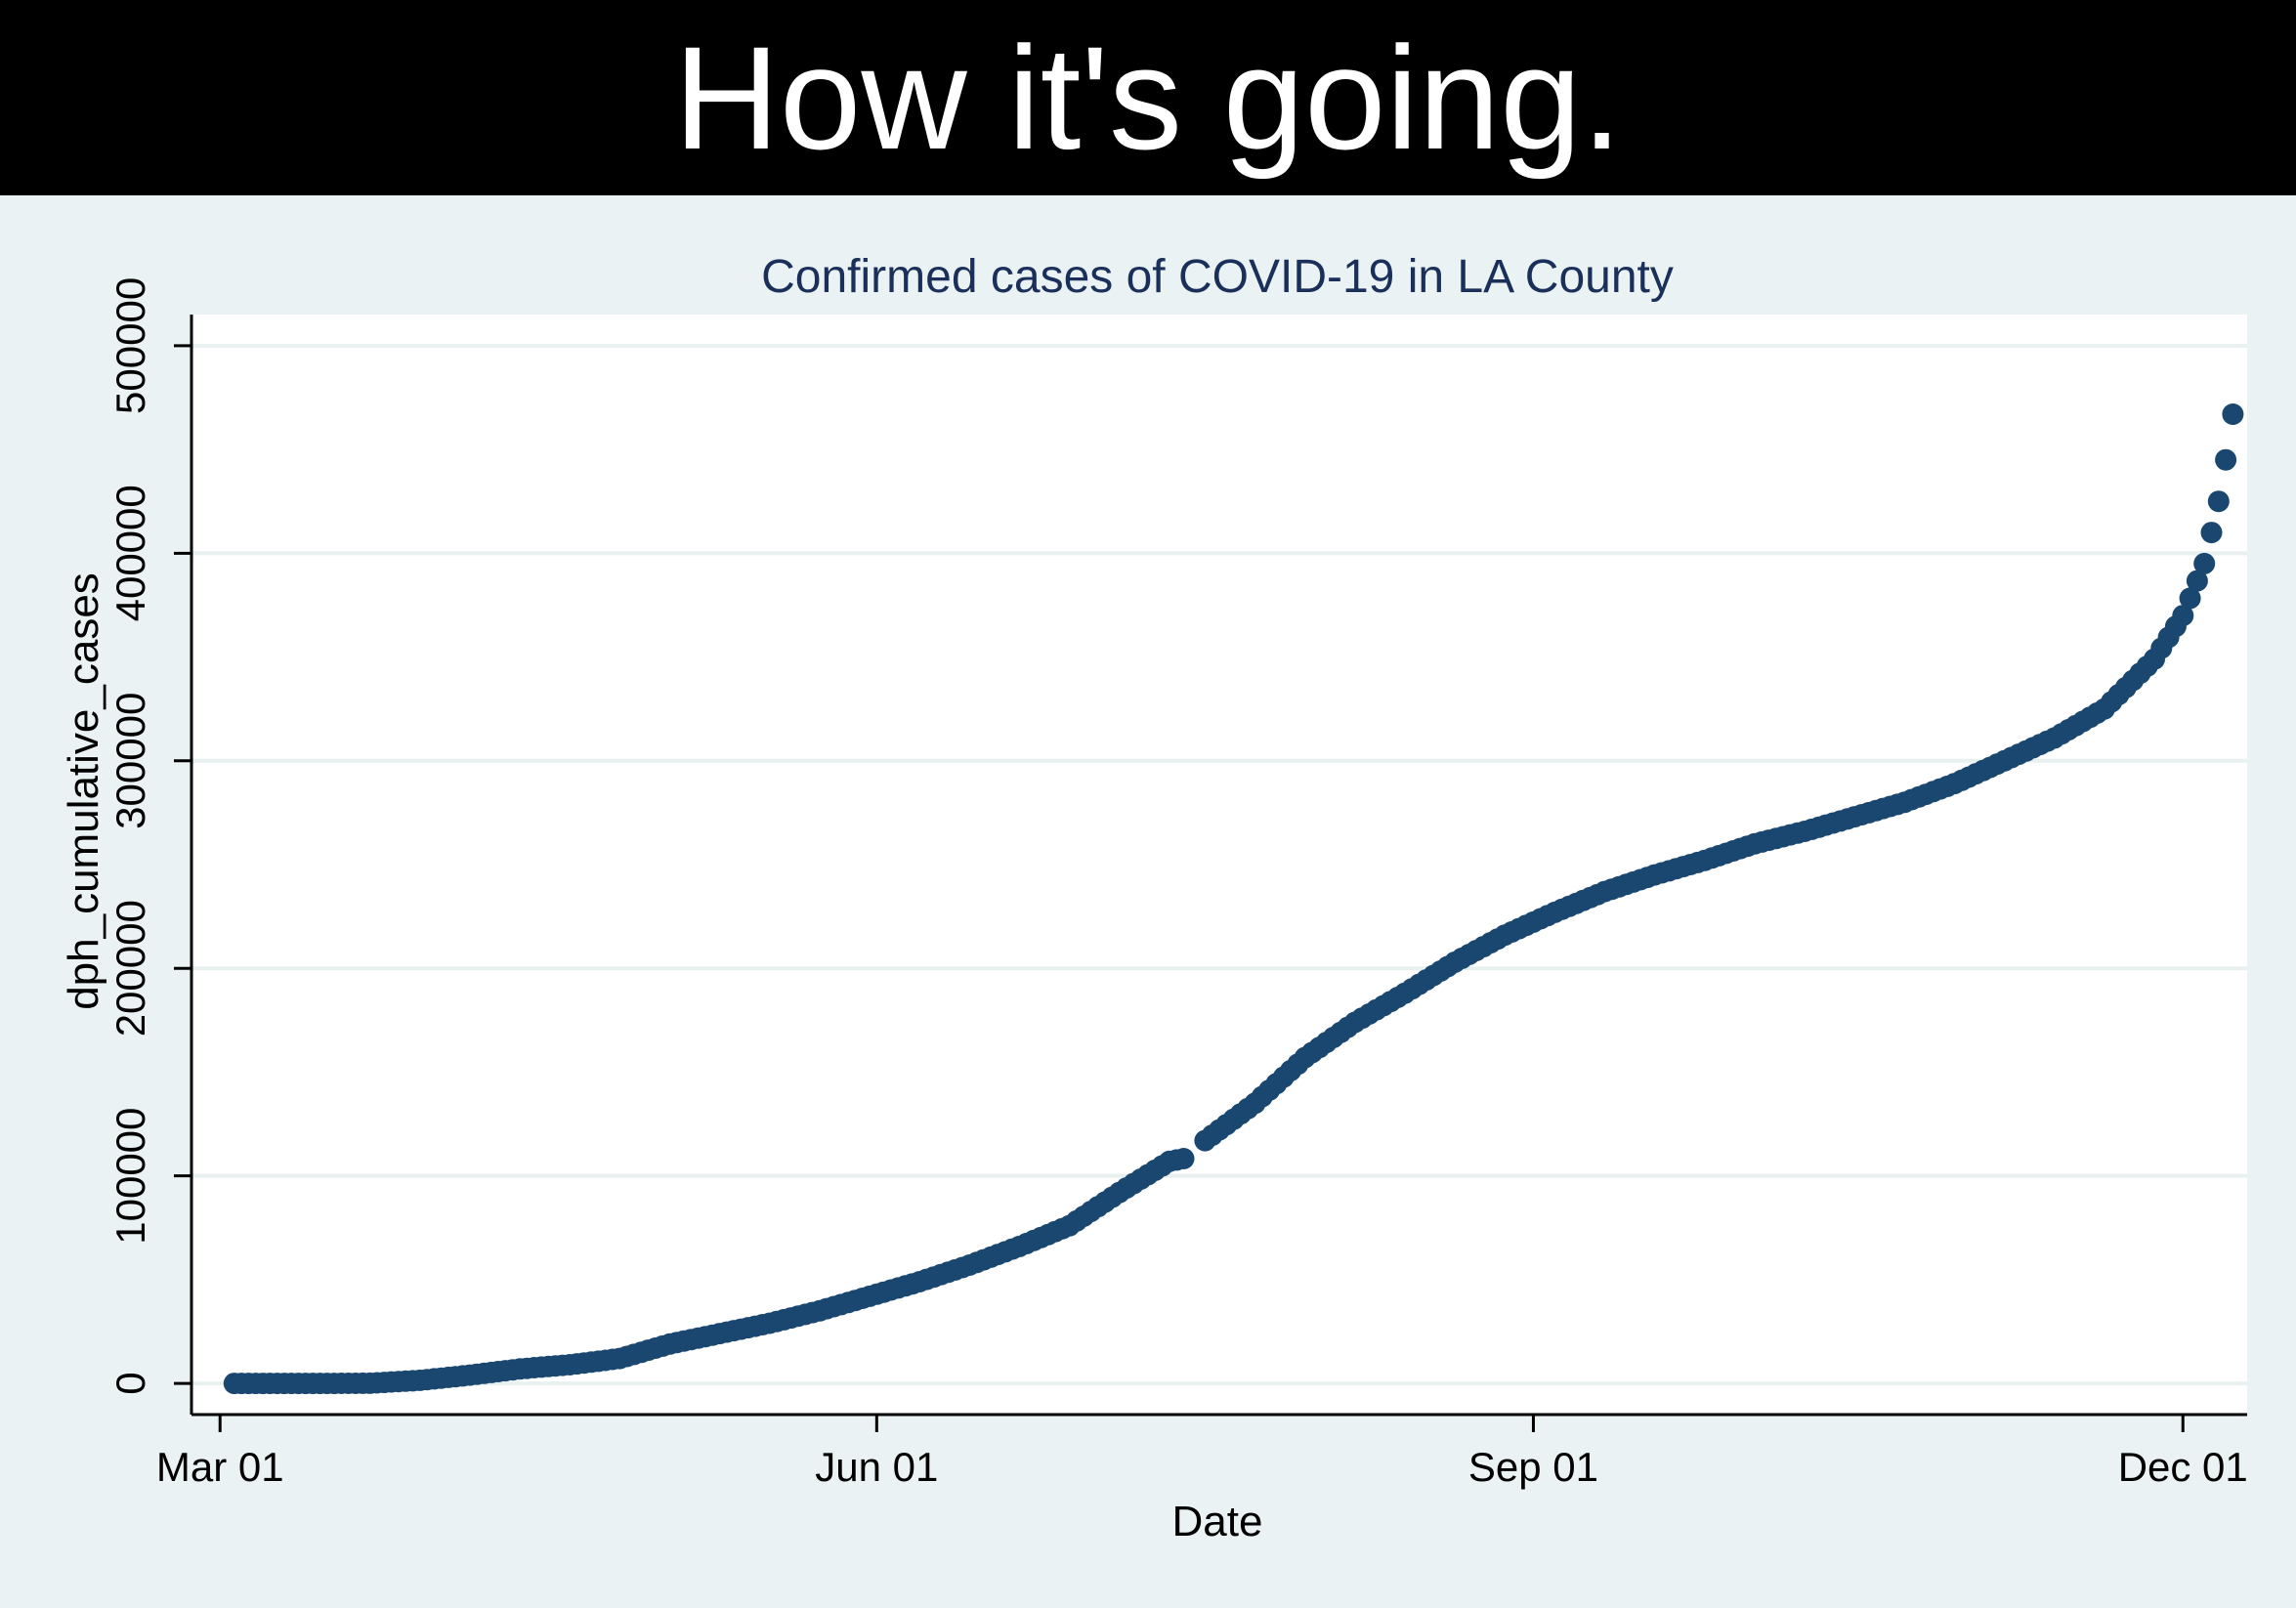 The height and width of the screenshot is (1608, 2296). Describe the element at coordinates (130, 553) in the screenshot. I see `y-tick-label: 400000` at that location.